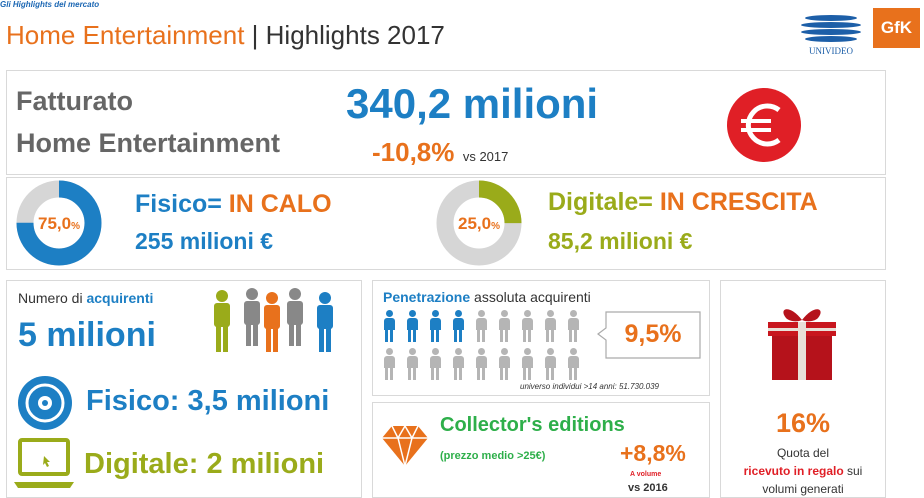 The width and height of the screenshot is (924, 498). Describe the element at coordinates (208, 401) in the screenshot. I see `acquirenti-fisico: Fisico: 3,5 milioni` at that location.